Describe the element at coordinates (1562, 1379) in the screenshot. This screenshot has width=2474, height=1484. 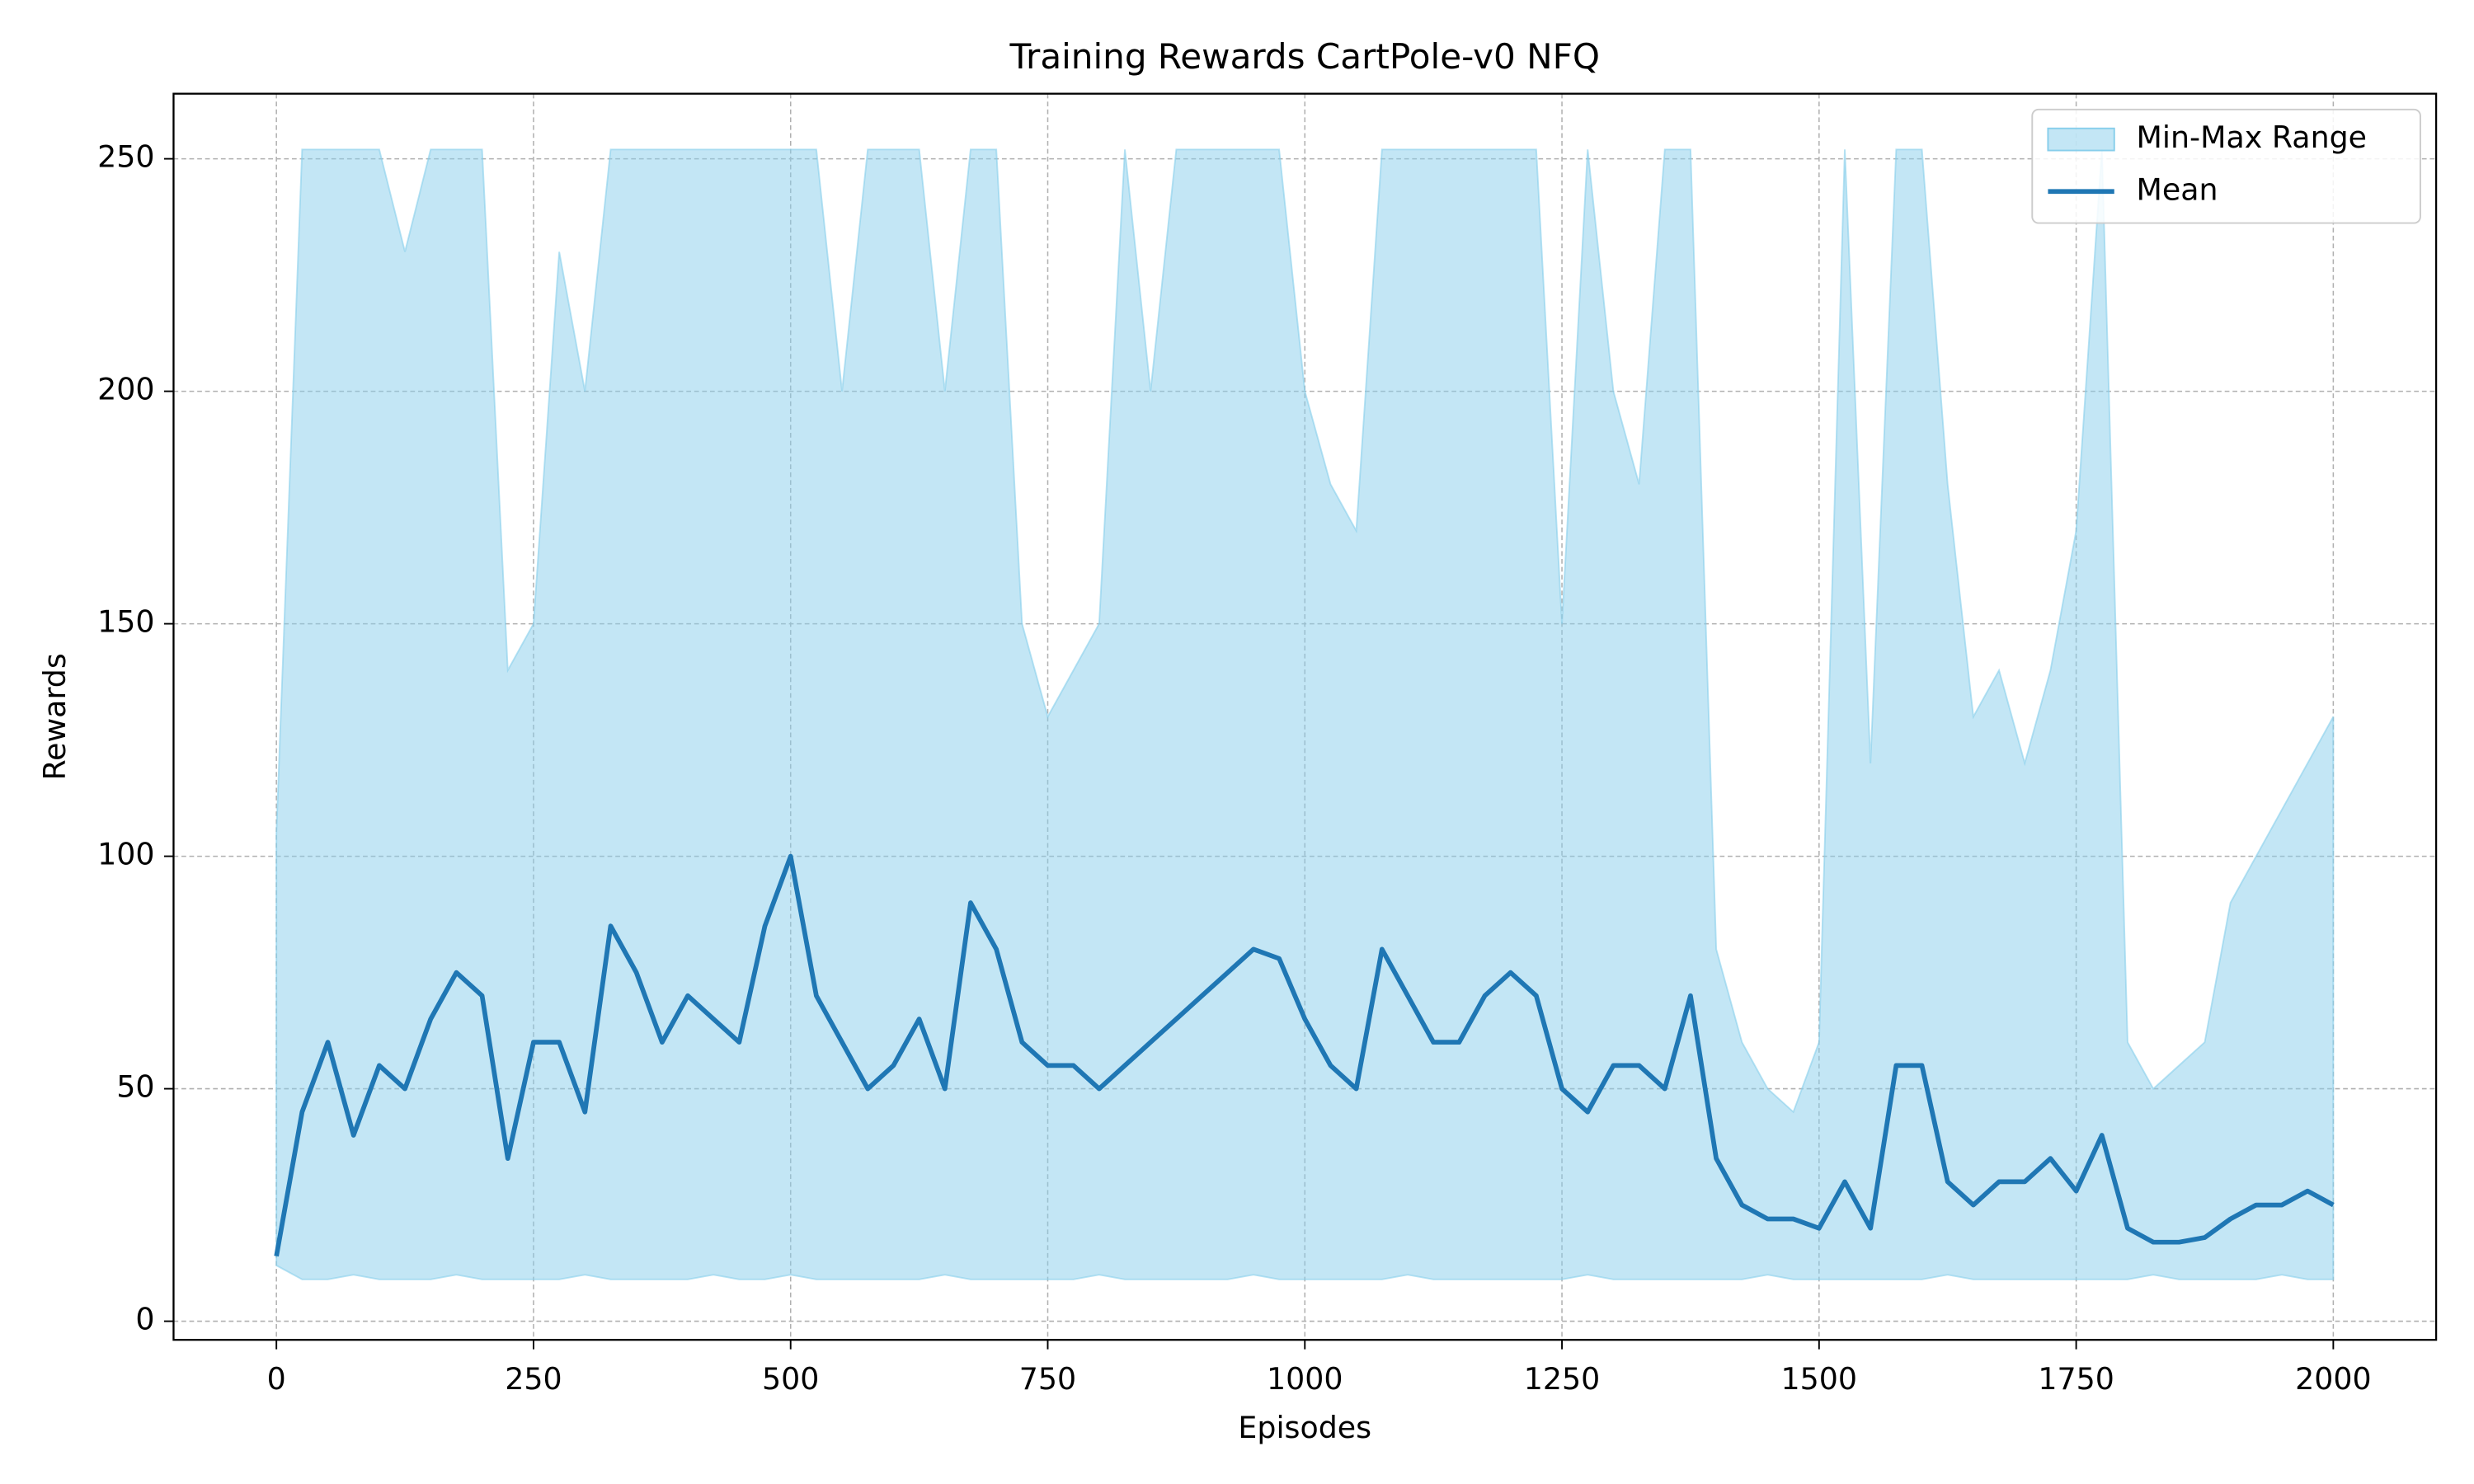
I see `x-tick-label: 1250` at that location.